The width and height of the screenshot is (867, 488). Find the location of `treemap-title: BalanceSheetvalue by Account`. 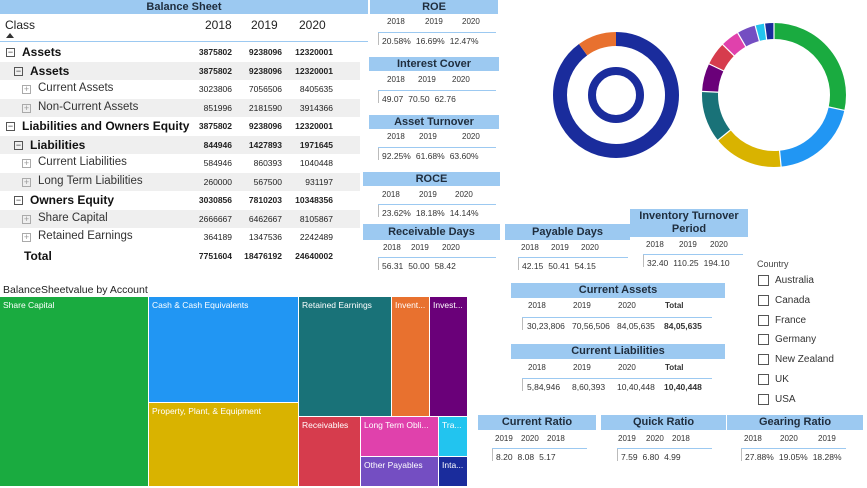

treemap-title: BalanceSheetvalue by Account is located at coordinates (75, 290).